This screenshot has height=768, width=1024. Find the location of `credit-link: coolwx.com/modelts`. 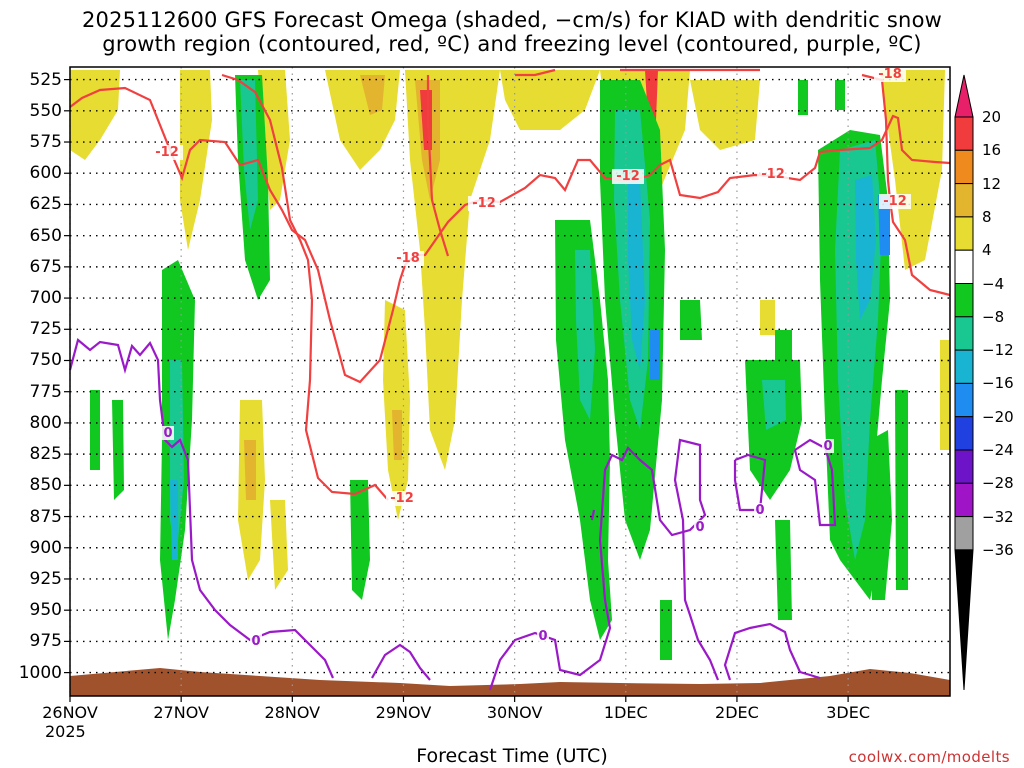

credit-link: coolwx.com/modelts is located at coordinates (929, 757).